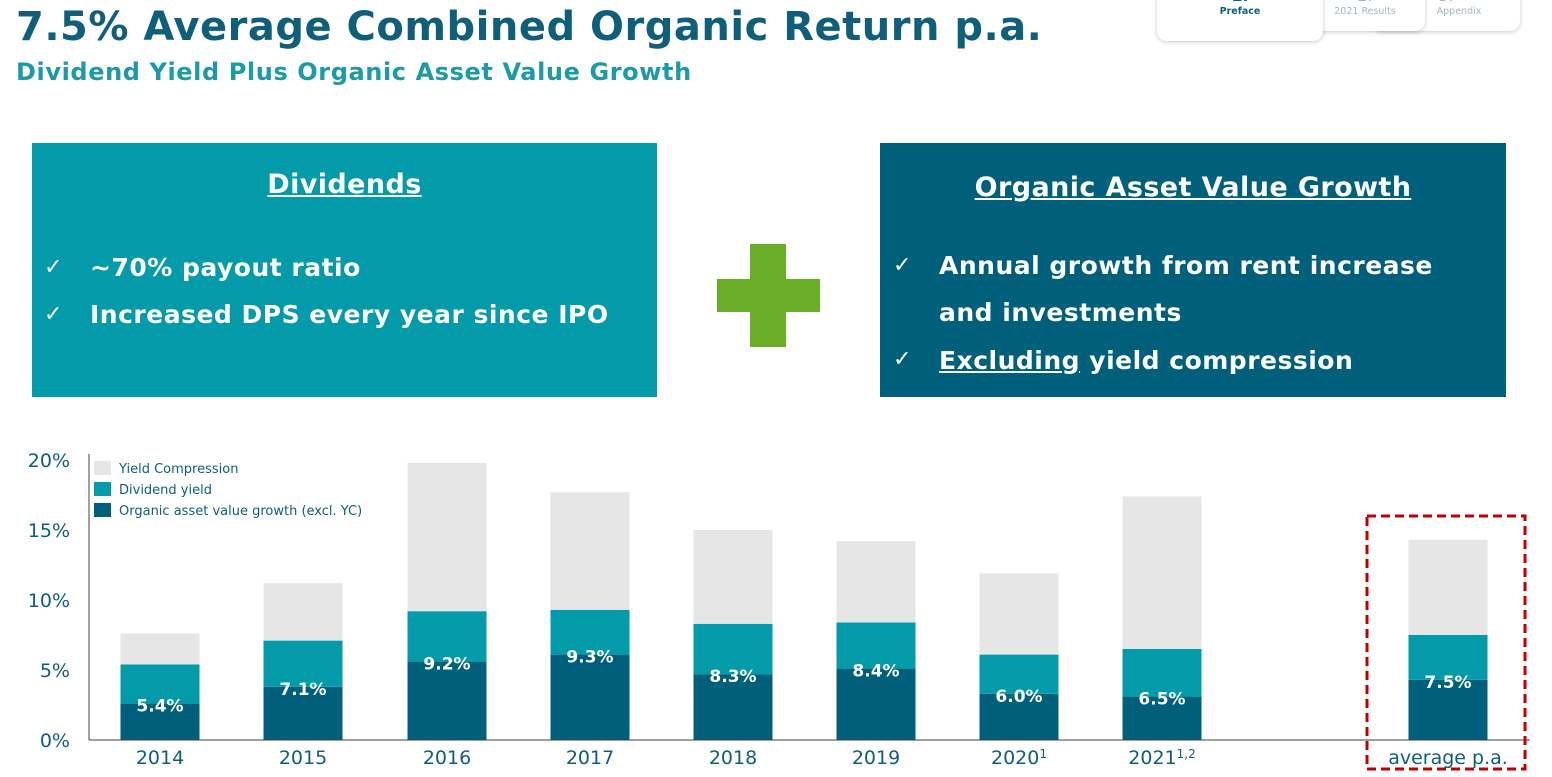  I want to click on plus-icon-bar, so click(768, 295).